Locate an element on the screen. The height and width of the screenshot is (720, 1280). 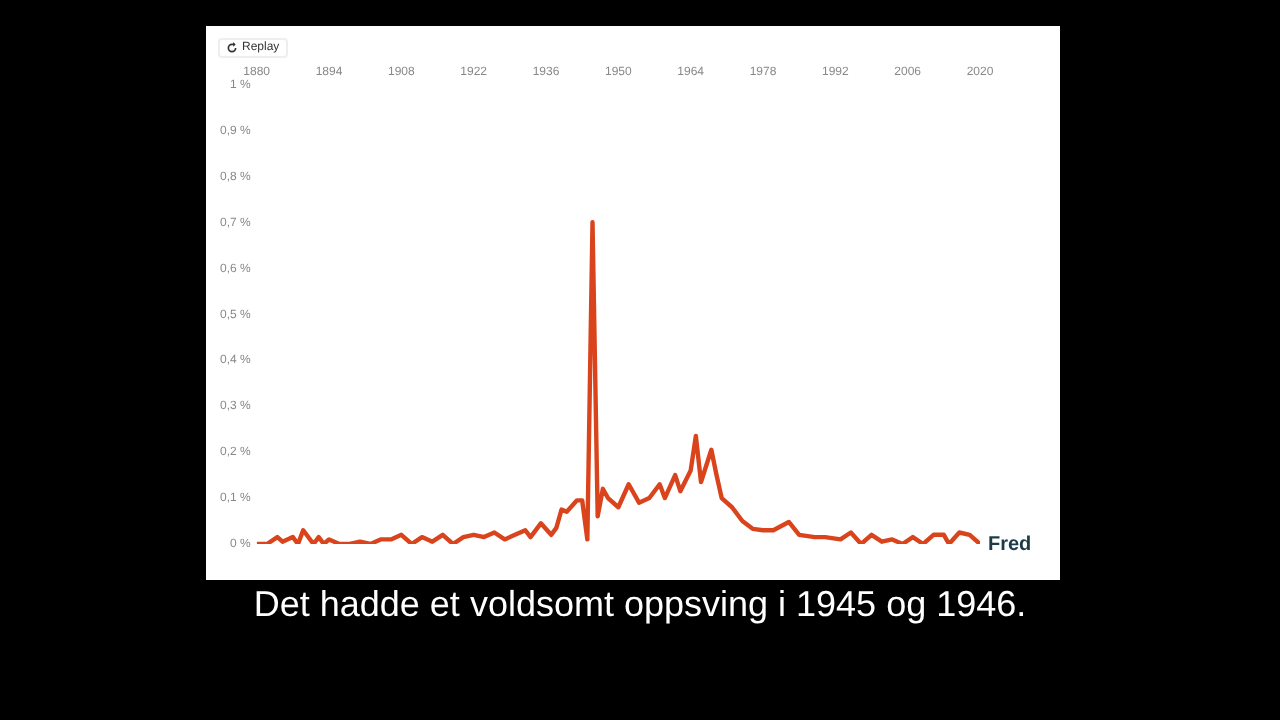
text: Det hadde et voldsomt oppsving i 1945 og 1946. is located at coordinates (640, 605).